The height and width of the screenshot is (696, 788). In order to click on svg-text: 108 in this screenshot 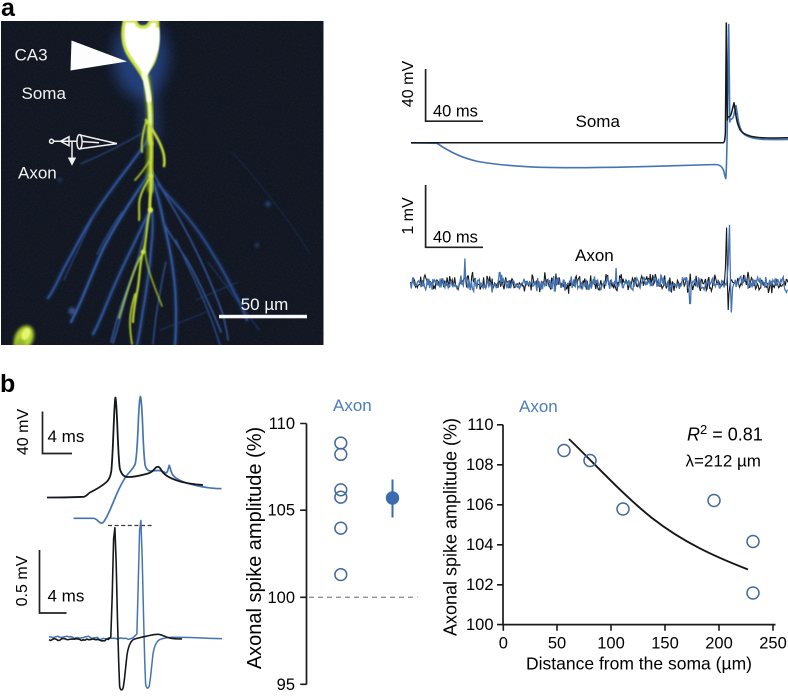, I will do `click(480, 465)`.